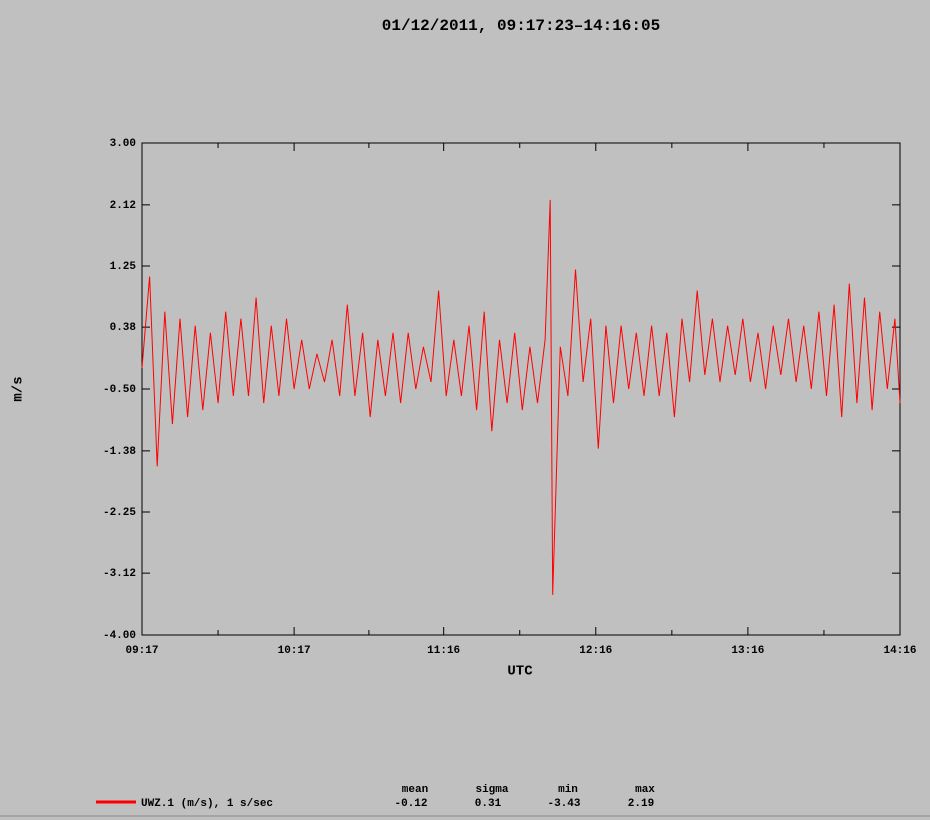 This screenshot has height=820, width=930. I want to click on x-tick-label: 12:16, so click(595, 651).